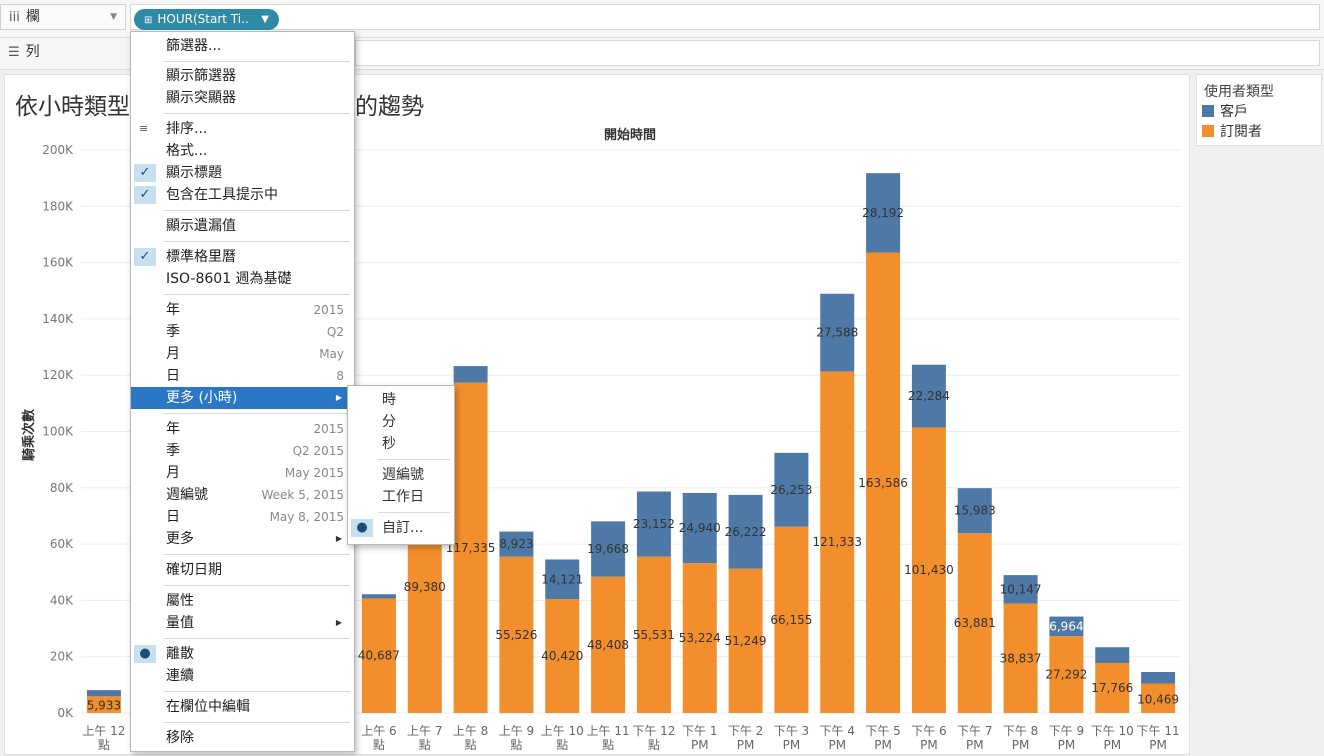 The width and height of the screenshot is (1324, 756). I want to click on data-label-customer: 6,964, so click(1066, 626).